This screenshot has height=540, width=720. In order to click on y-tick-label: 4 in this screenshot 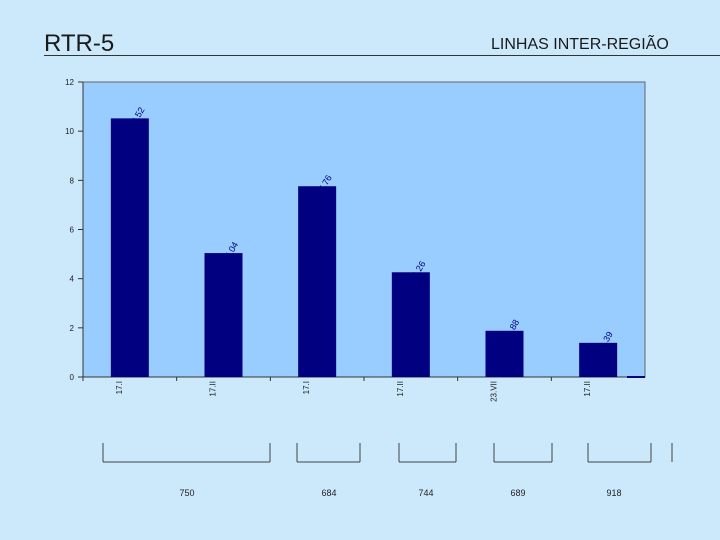, I will do `click(72, 279)`.